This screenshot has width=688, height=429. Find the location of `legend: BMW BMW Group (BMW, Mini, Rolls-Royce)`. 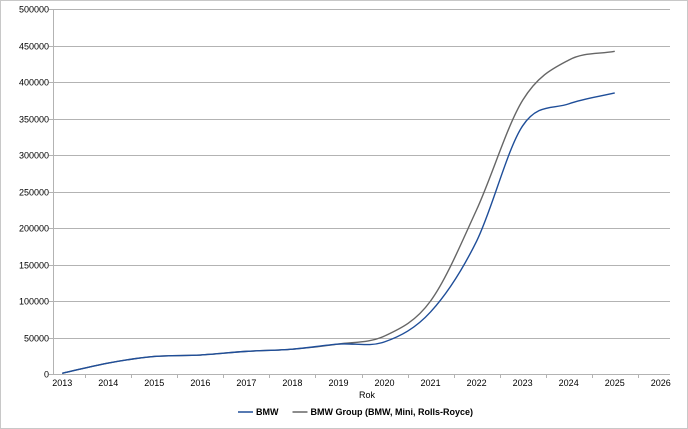

legend: BMW BMW Group (BMW, Mini, Rolls-Royce) is located at coordinates (355, 412).